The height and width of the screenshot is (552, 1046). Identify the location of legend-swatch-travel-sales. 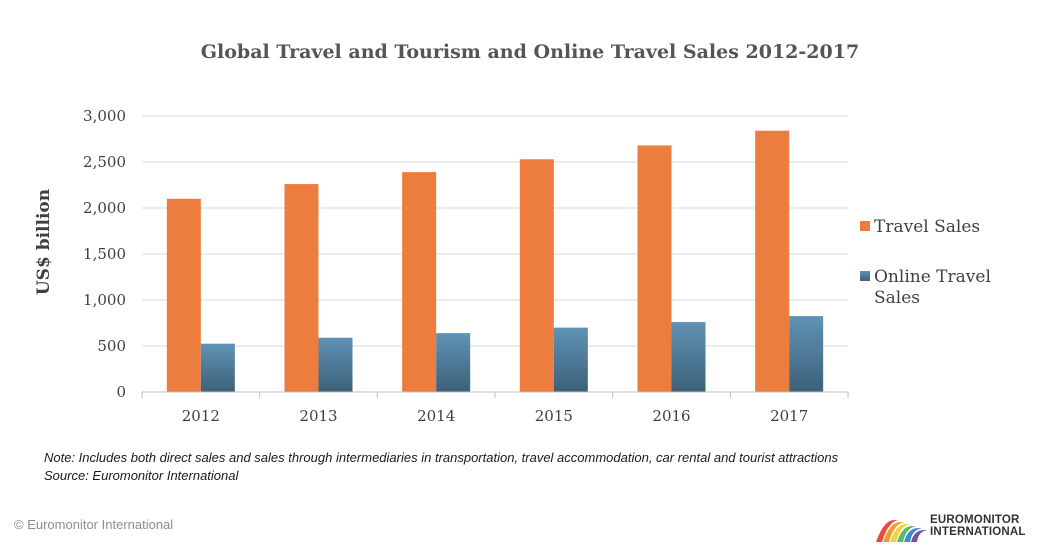
(865, 226).